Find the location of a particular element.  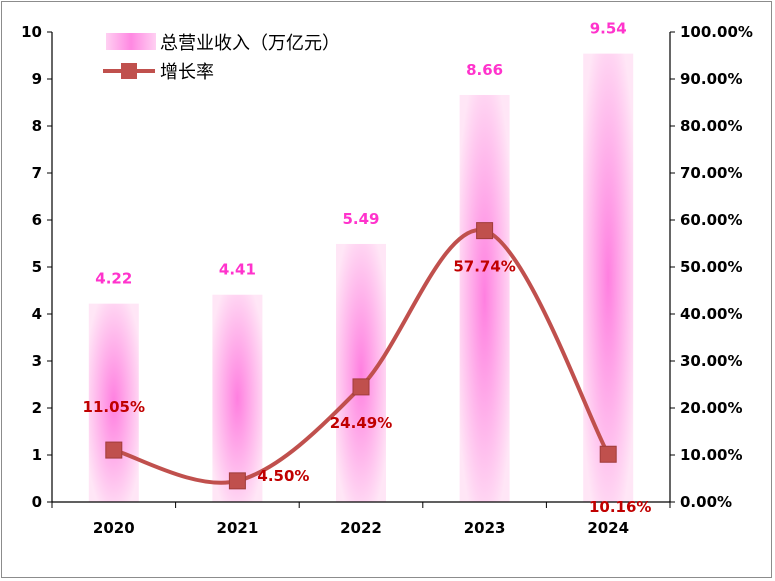

growth-marker-2023 is located at coordinates (485, 231).